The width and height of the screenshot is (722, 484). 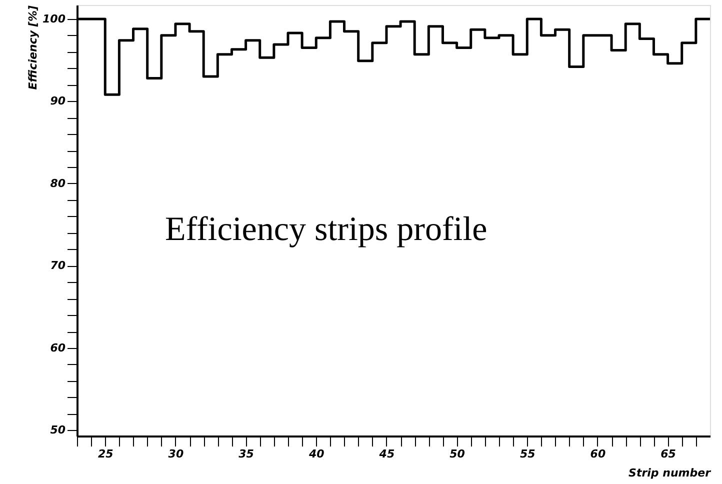 I want to click on x-axis-title: Strip number, so click(x=670, y=473).